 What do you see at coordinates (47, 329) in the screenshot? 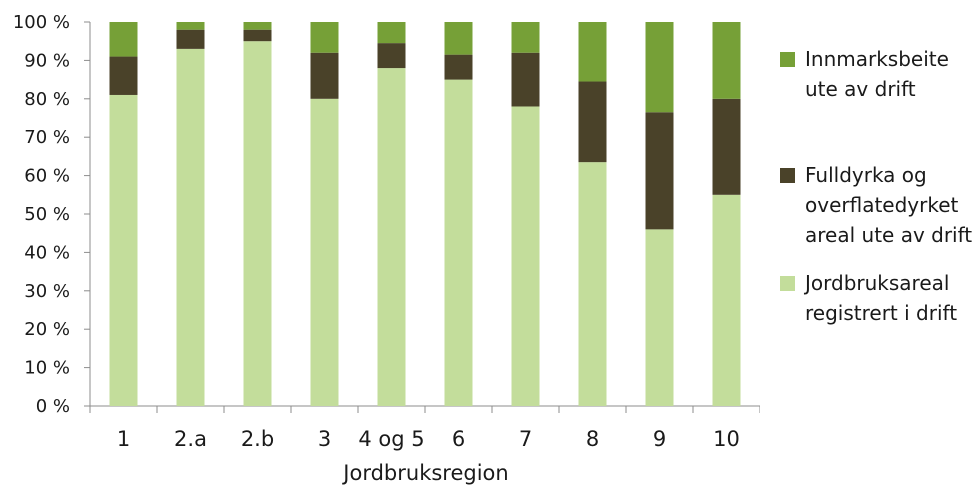
I see `y-tick-label: 20 %` at bounding box center [47, 329].